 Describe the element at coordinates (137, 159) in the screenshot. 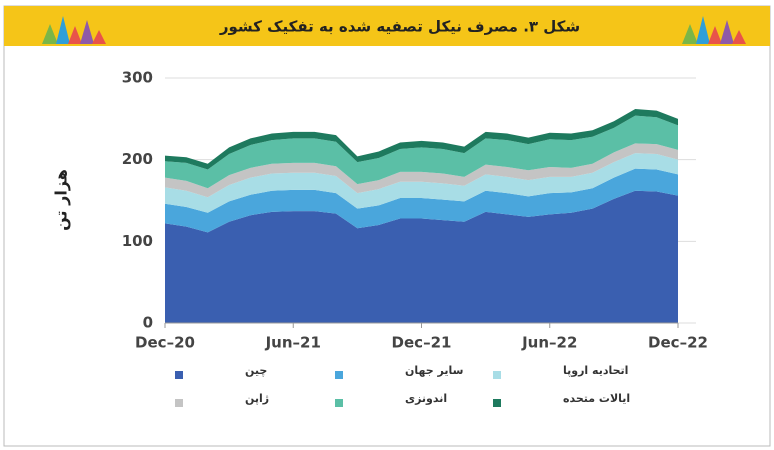

I see `y-tick-label: 200` at that location.